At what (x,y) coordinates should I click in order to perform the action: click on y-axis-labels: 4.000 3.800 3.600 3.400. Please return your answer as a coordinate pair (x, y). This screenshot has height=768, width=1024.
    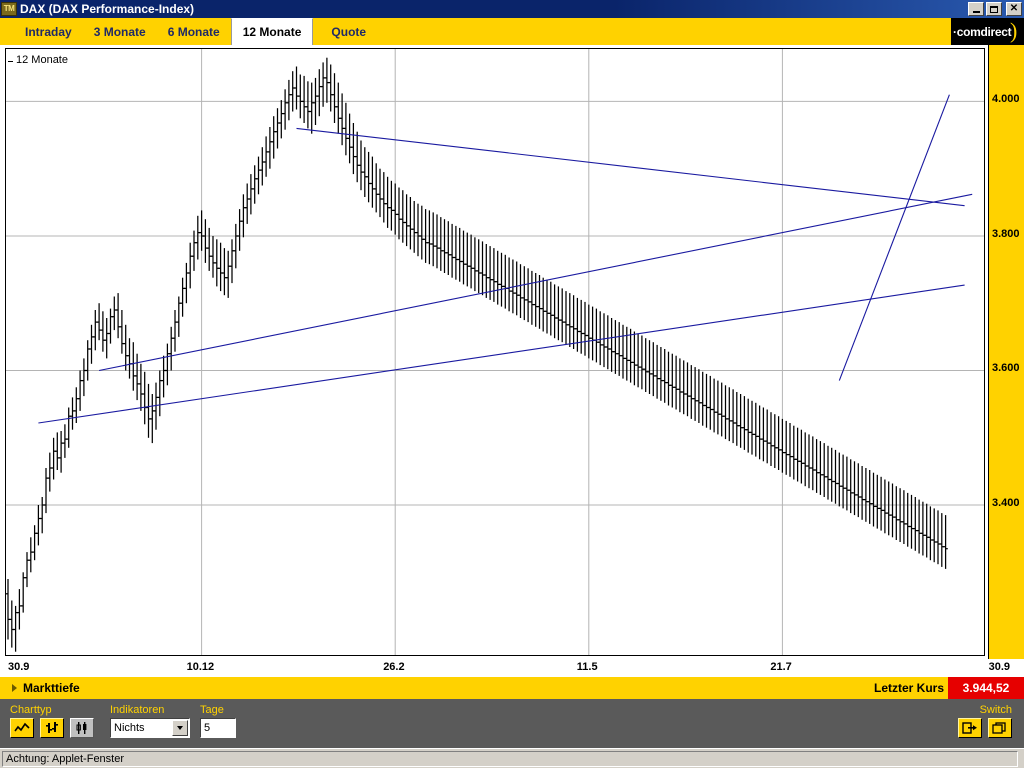
    Looking at the image, I should click on (1006, 361).